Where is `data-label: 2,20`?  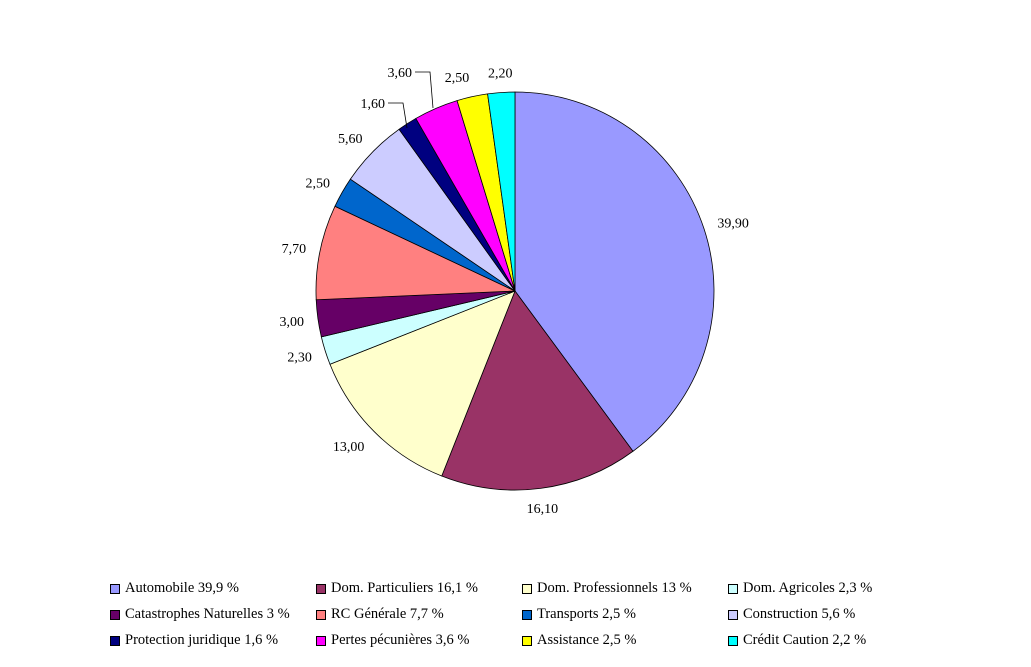
data-label: 2,20 is located at coordinates (500, 74).